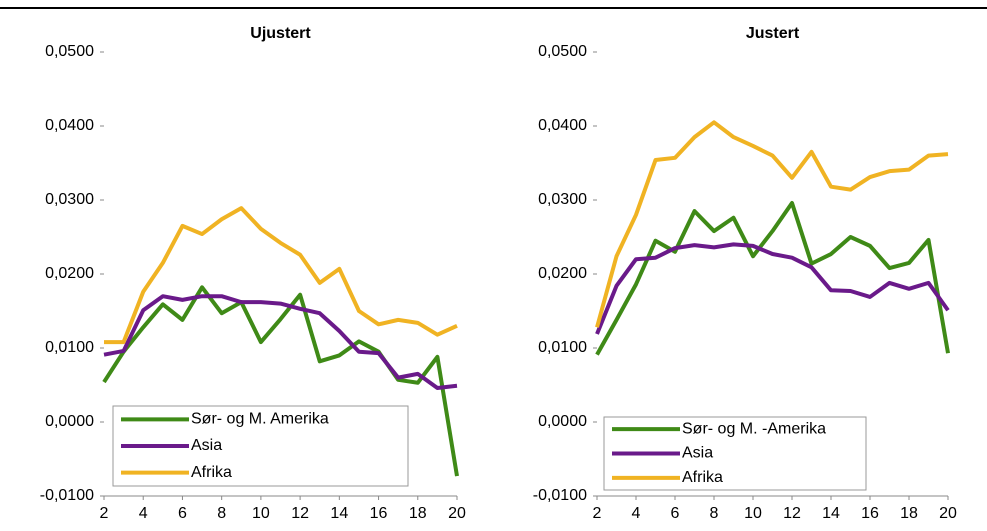  What do you see at coordinates (260, 419) in the screenshot?
I see `legend-label: Sør- og M. Amerika` at bounding box center [260, 419].